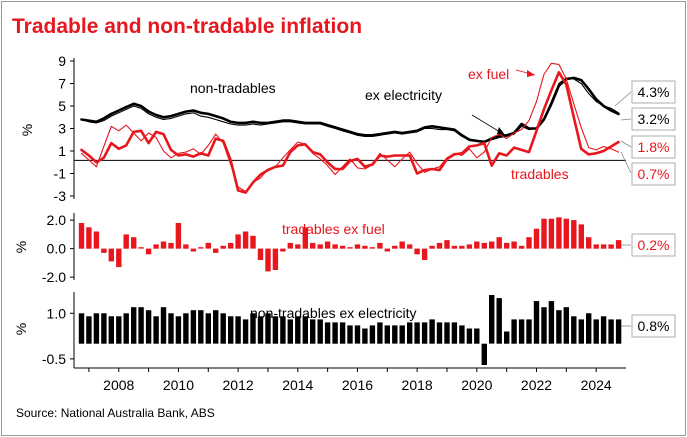 Image resolution: width=687 pixels, height=437 pixels. I want to click on end-label-text: 3.2%, so click(654, 119).